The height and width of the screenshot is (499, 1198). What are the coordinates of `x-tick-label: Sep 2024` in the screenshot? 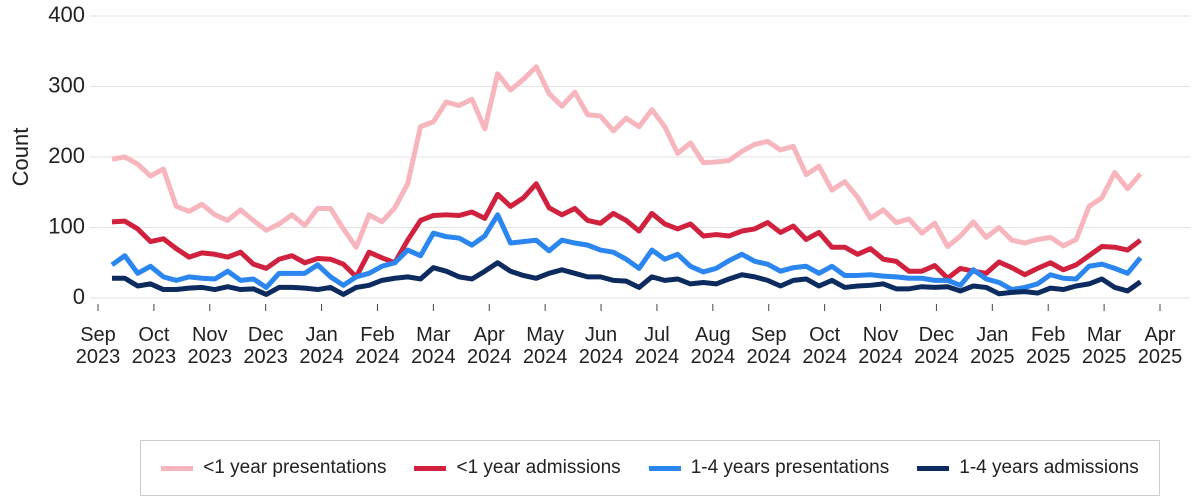 It's located at (768, 346).